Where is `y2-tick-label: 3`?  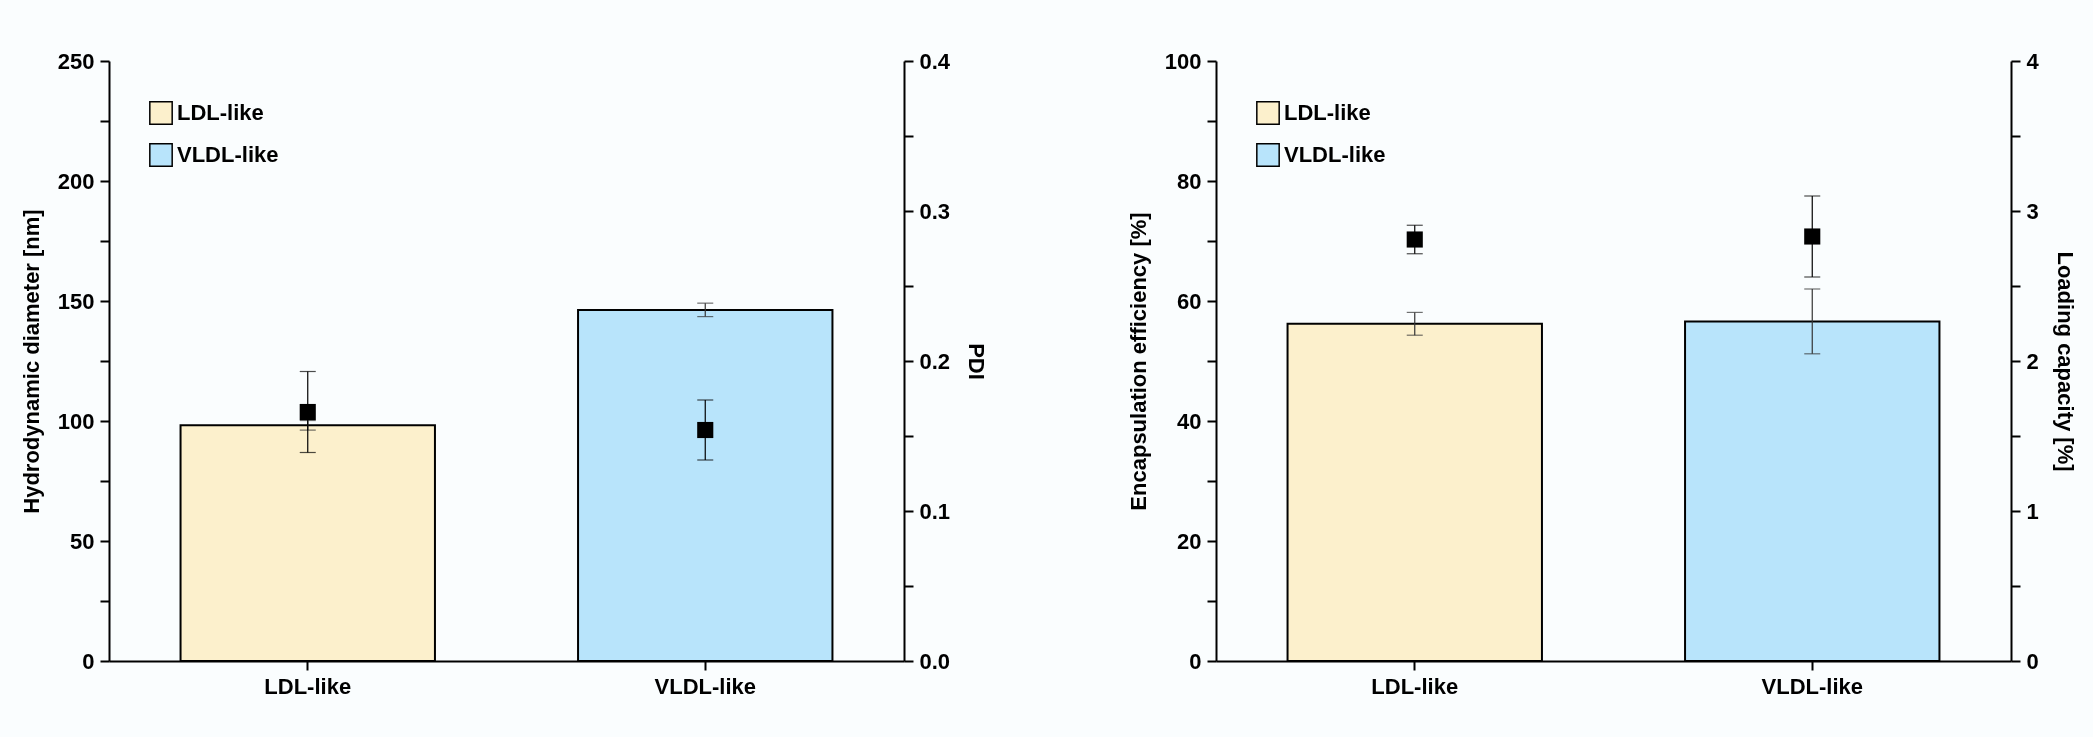 y2-tick-label: 3 is located at coordinates (2032, 211).